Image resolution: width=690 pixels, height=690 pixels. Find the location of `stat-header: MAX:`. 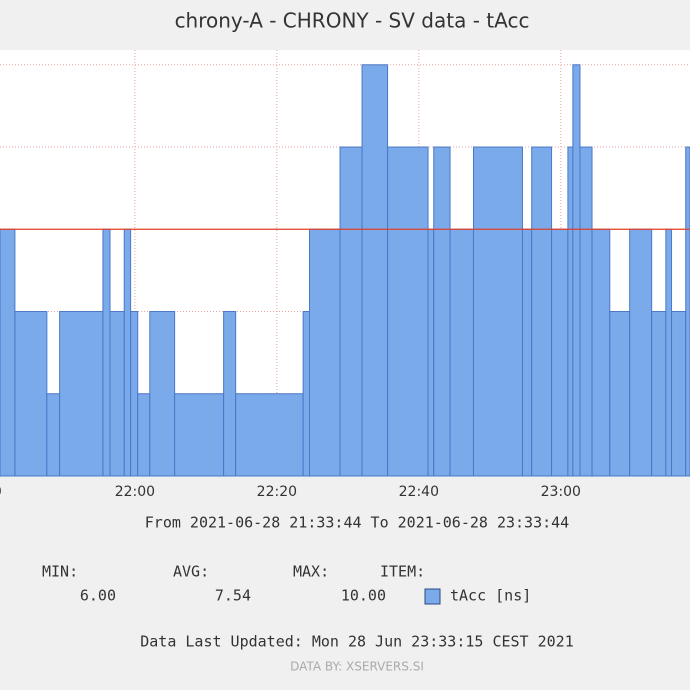

stat-header: MAX: is located at coordinates (311, 572).